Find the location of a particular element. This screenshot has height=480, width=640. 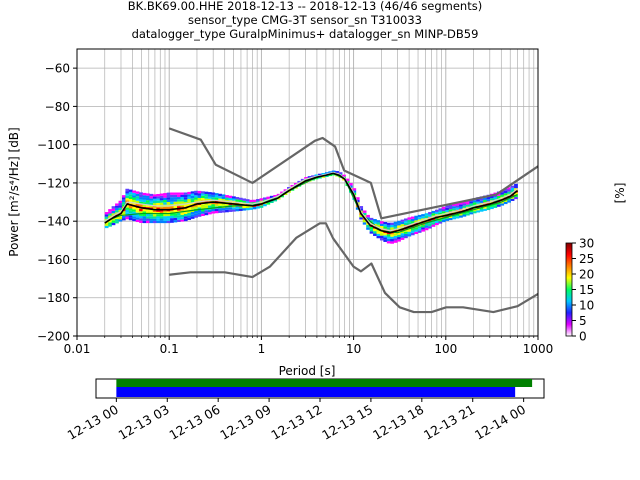

colorbar-tick-label: 25 is located at coordinates (586, 259).